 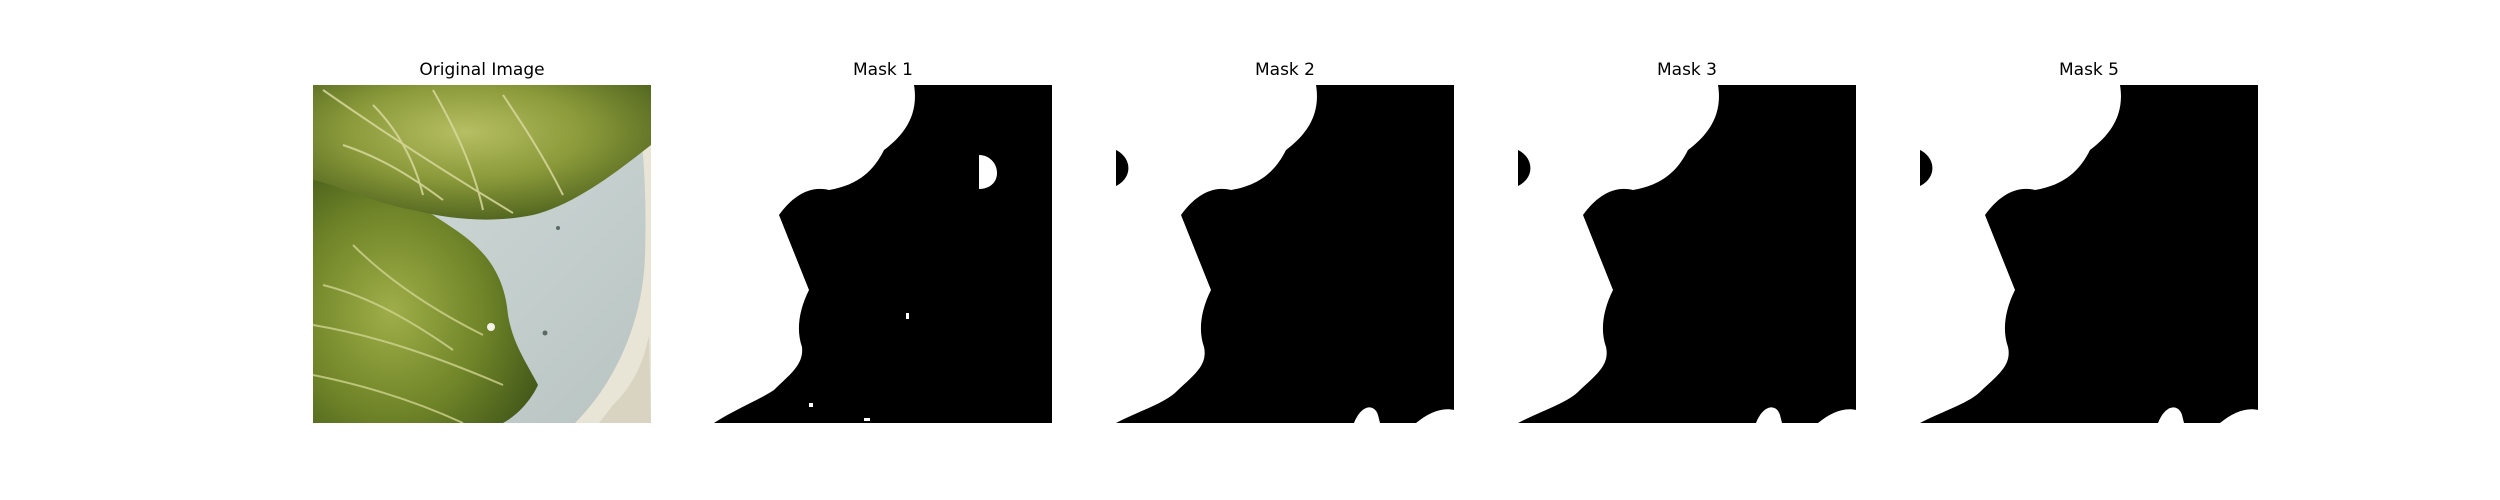 What do you see at coordinates (2088, 70) in the screenshot?
I see `panel-title: Mask 5` at bounding box center [2088, 70].